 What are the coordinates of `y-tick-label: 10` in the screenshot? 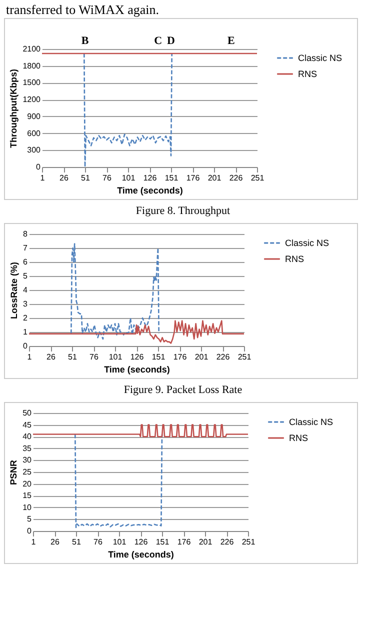 It's located at (27, 507).